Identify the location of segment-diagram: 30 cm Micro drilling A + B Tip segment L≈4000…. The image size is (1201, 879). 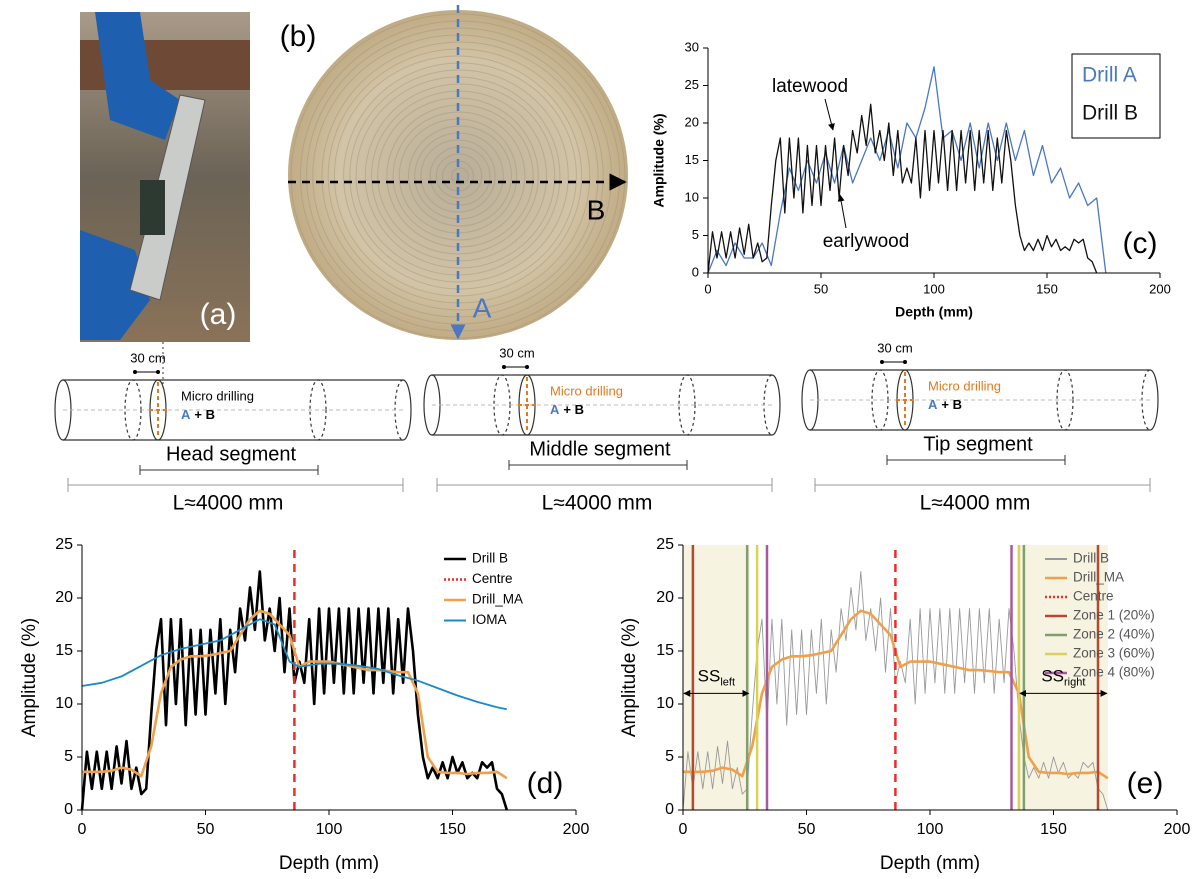
(980, 427).